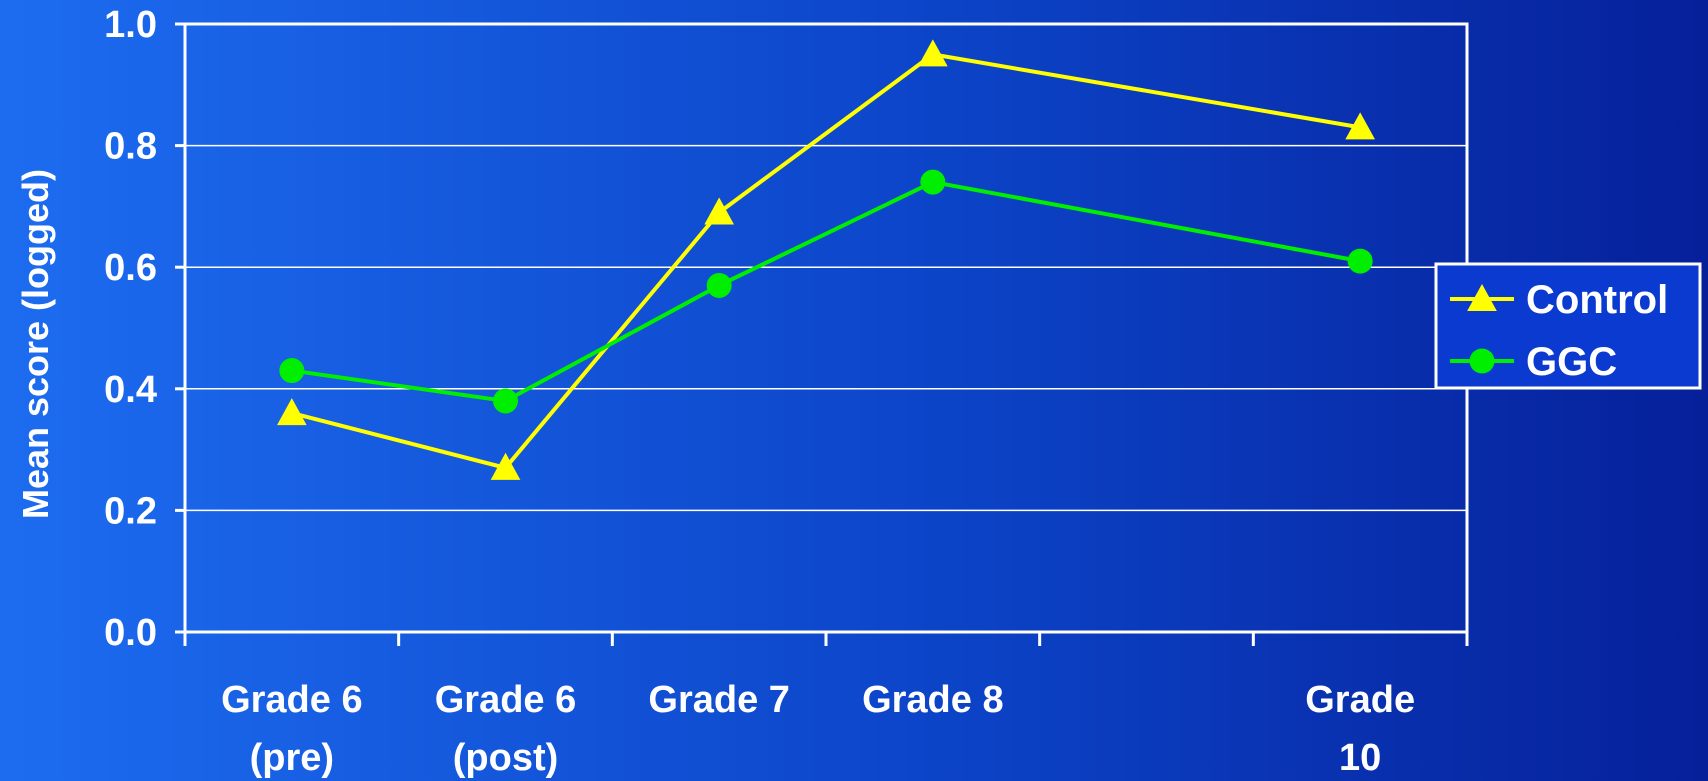 Image resolution: width=1708 pixels, height=781 pixels. What do you see at coordinates (130, 511) in the screenshot?
I see `y-tick-label: 0.2` at bounding box center [130, 511].